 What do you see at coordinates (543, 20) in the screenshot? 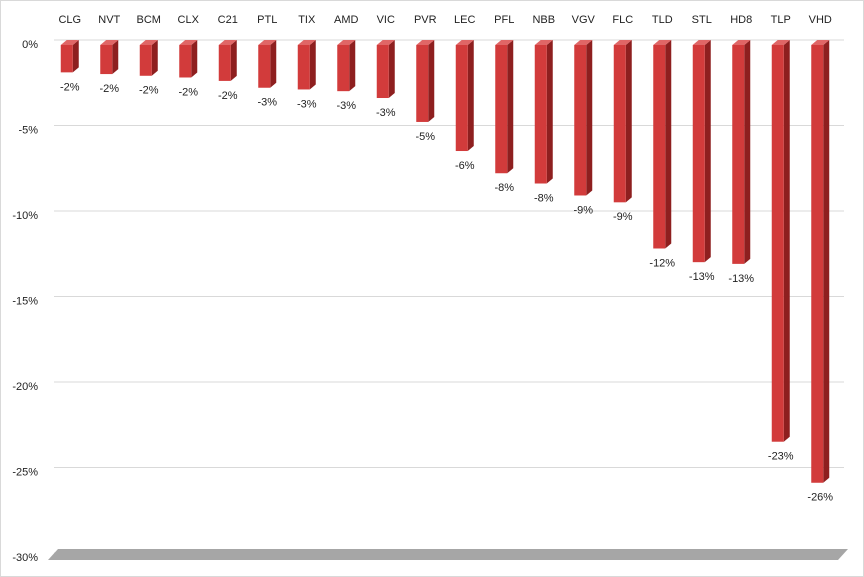
I see `x-tick-label: NBB` at bounding box center [543, 20].